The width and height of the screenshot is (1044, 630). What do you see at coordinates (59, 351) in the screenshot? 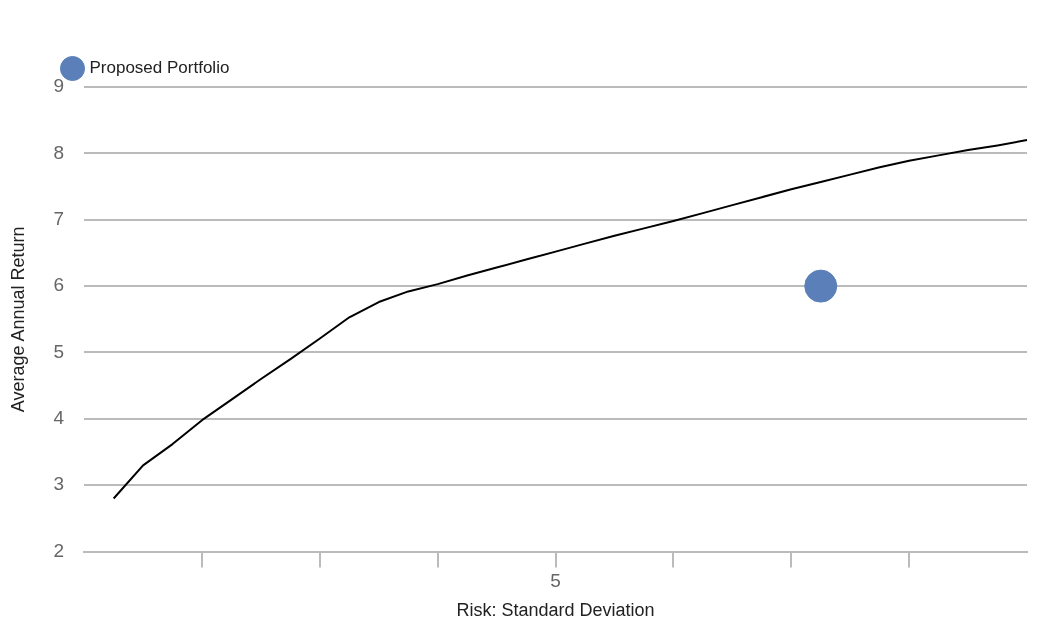
I see `y-tick-label: 5` at bounding box center [59, 351].